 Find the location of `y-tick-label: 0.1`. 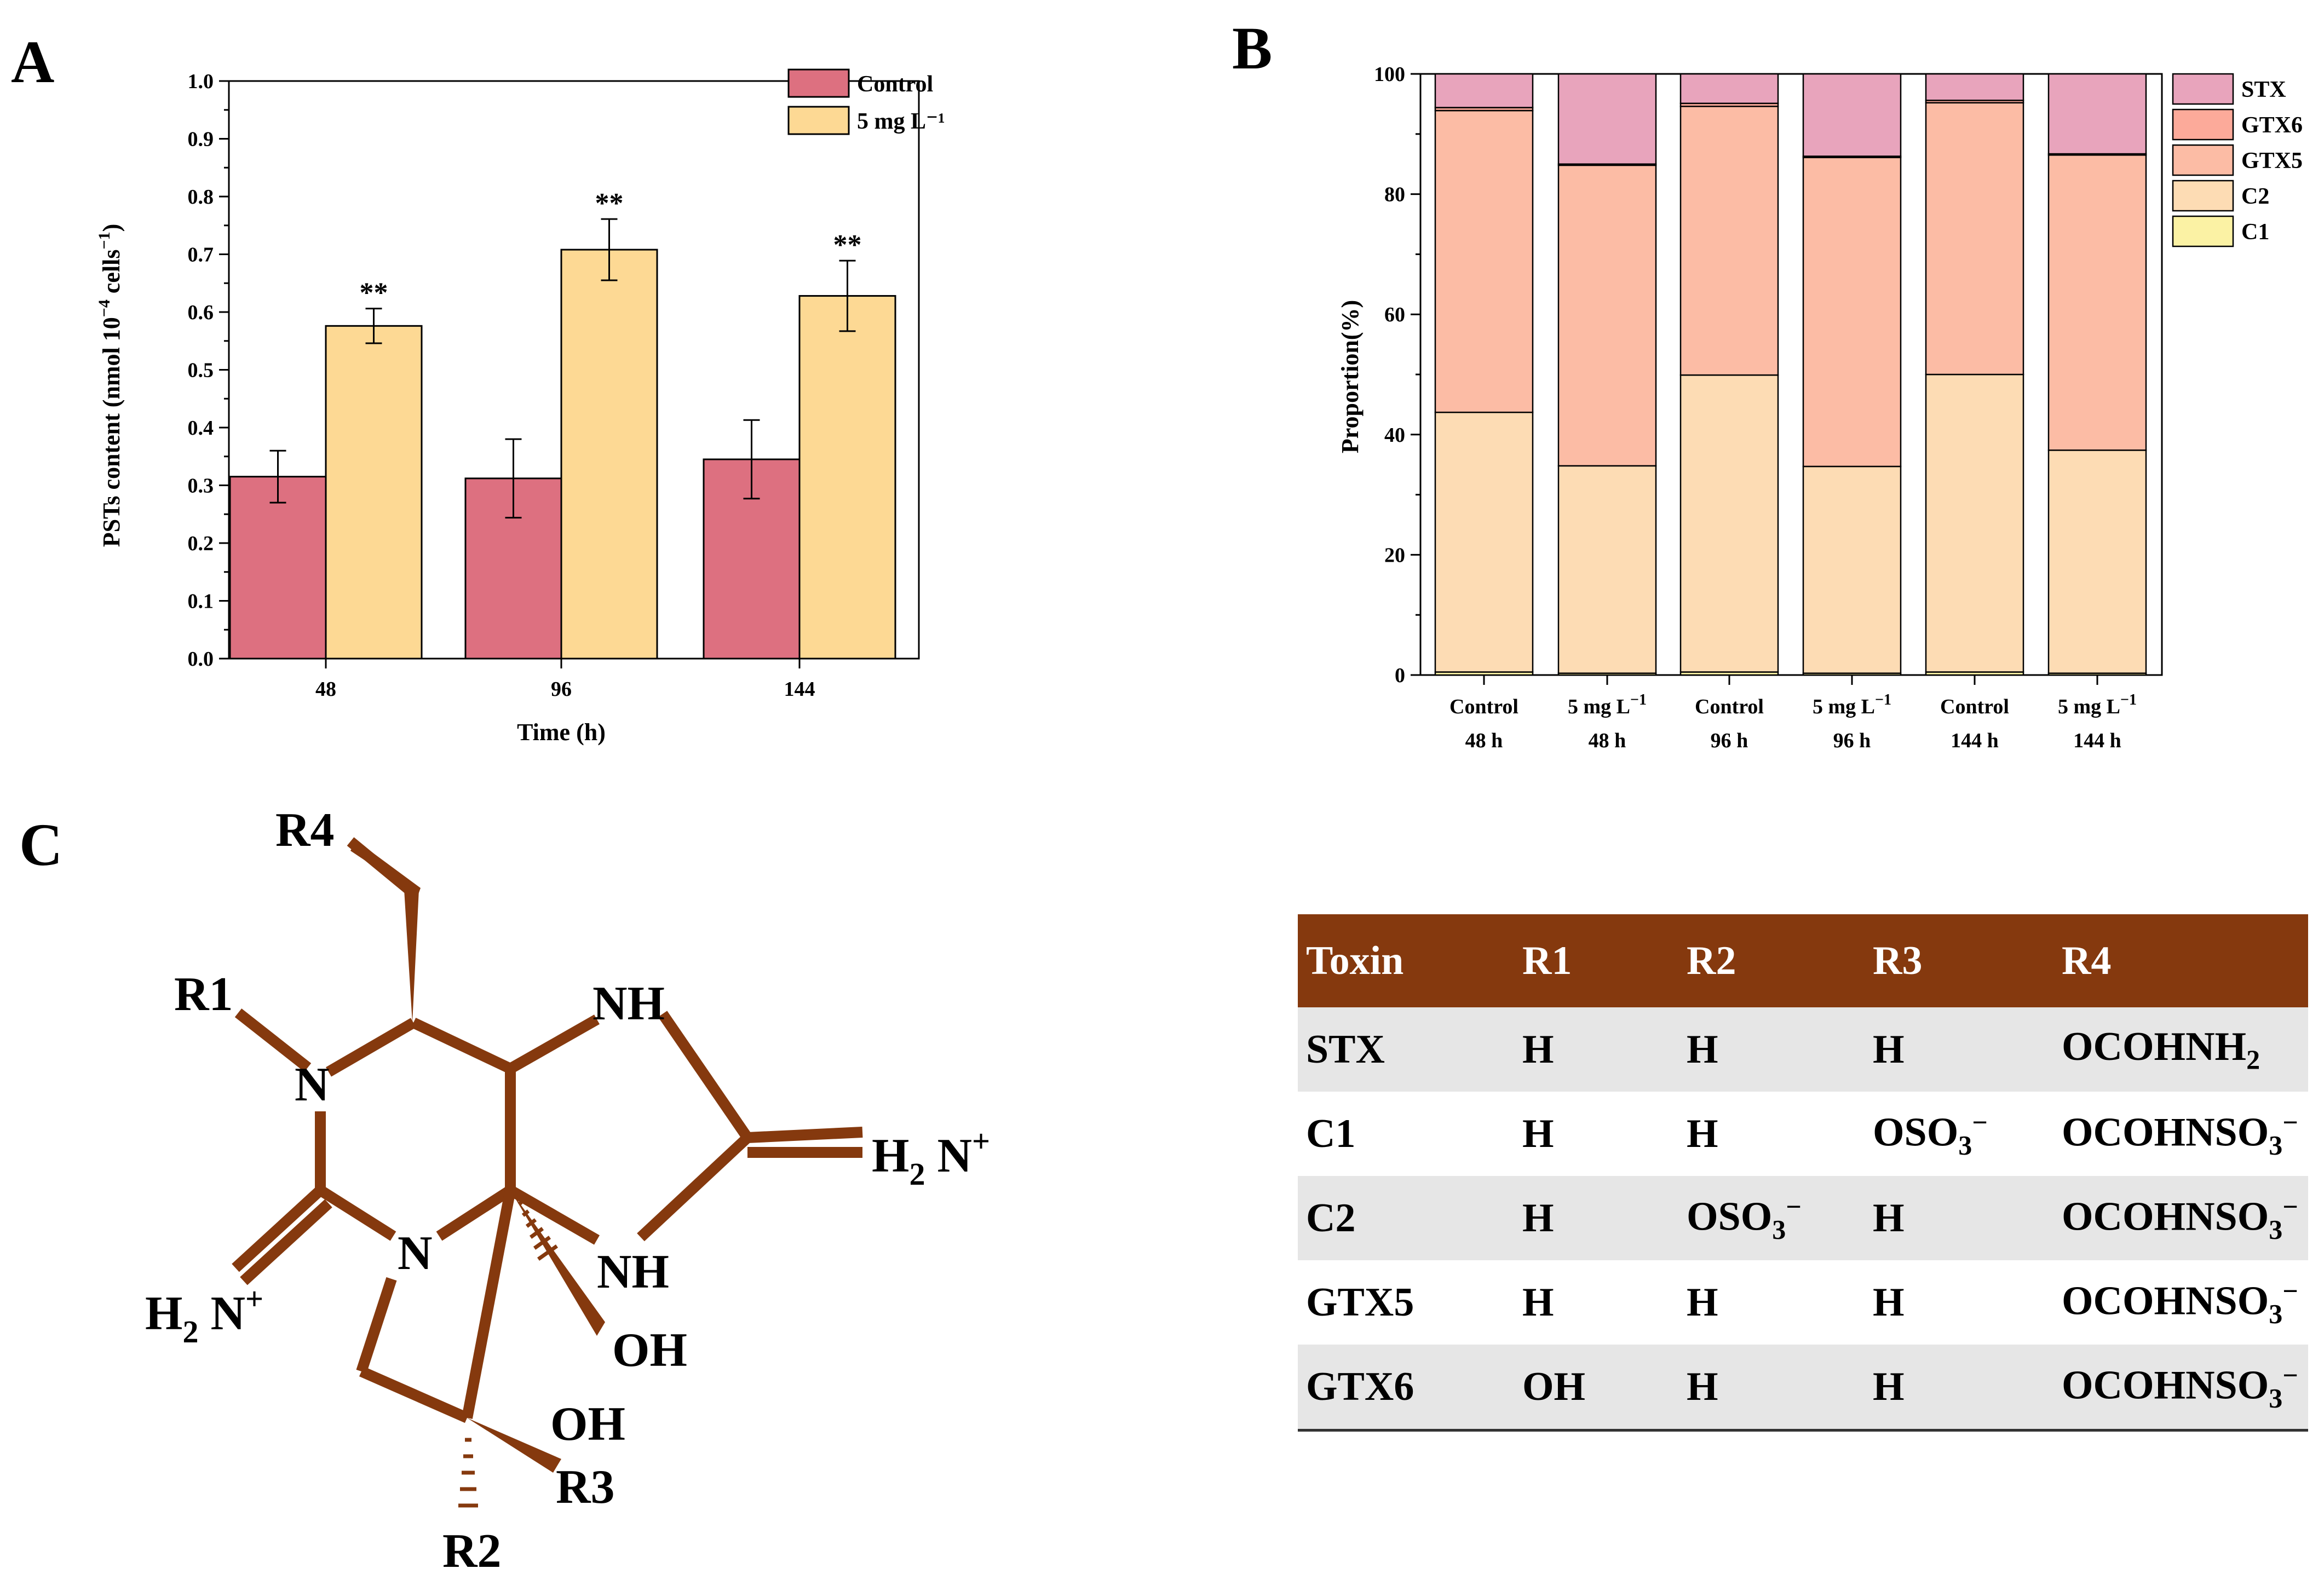

y-tick-label: 0.1 is located at coordinates (201, 601).